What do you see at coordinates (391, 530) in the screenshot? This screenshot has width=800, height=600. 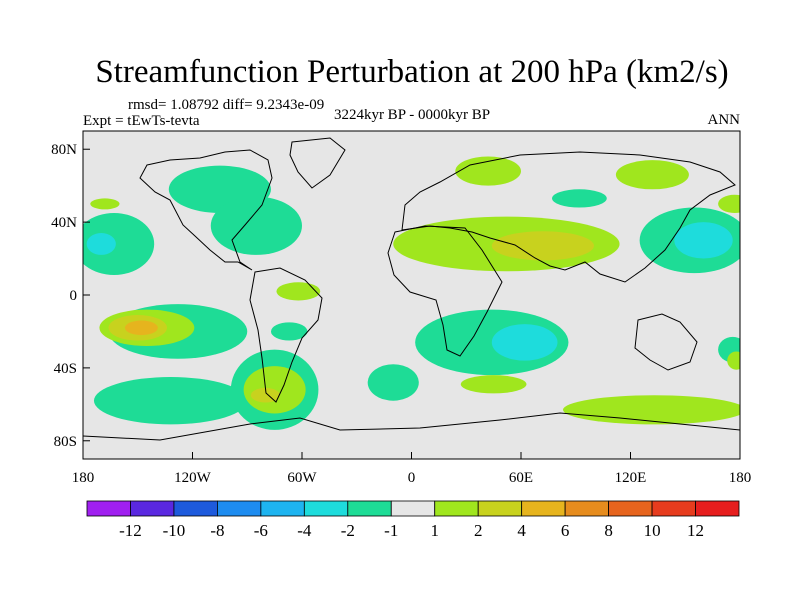 I see `colorbar-label: -1` at bounding box center [391, 530].